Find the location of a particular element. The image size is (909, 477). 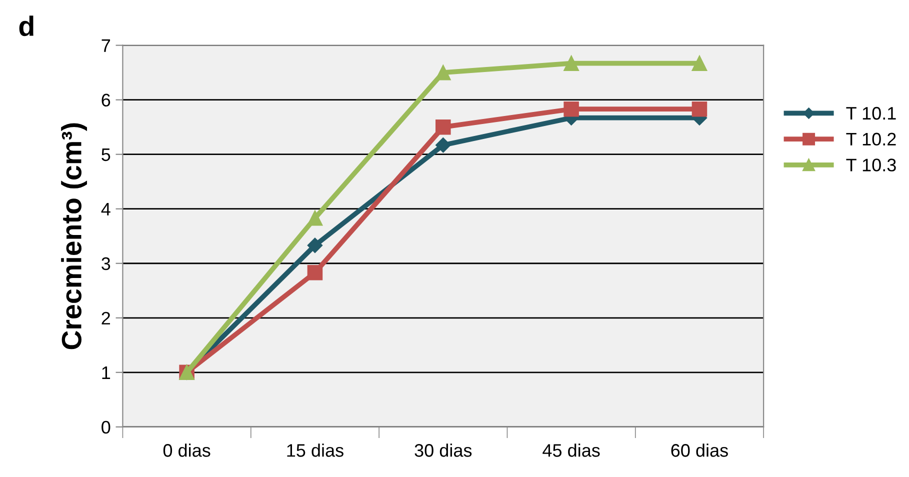

y-tick-label: 7 is located at coordinates (106, 45).